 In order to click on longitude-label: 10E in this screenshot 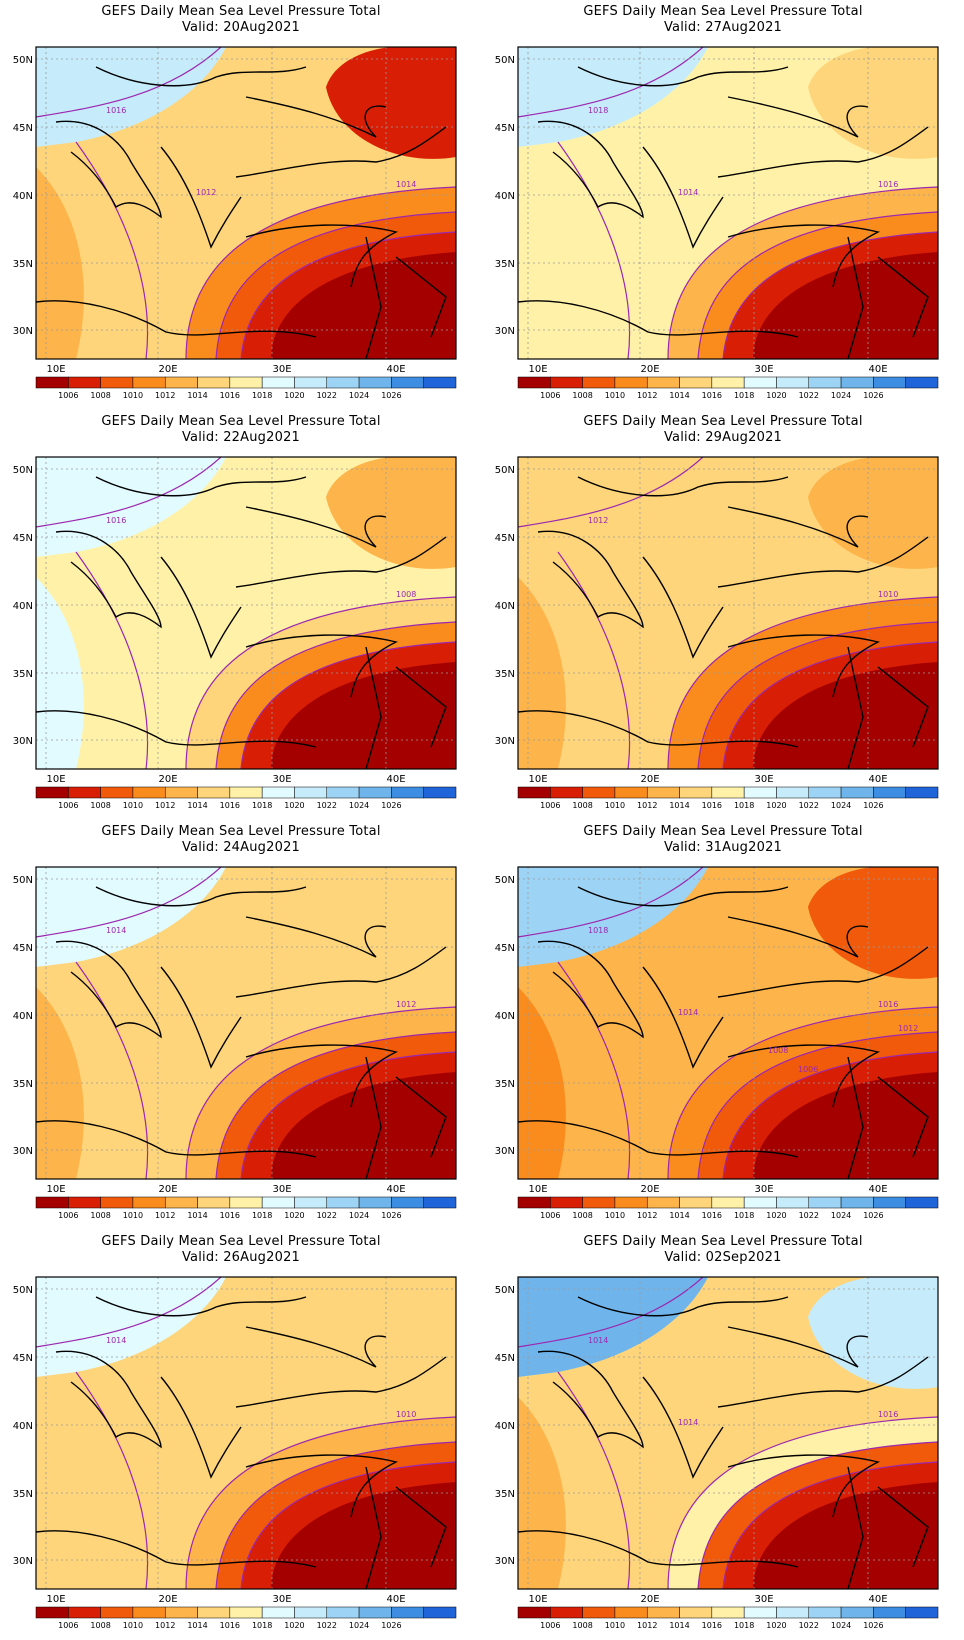, I will do `click(537, 369)`.